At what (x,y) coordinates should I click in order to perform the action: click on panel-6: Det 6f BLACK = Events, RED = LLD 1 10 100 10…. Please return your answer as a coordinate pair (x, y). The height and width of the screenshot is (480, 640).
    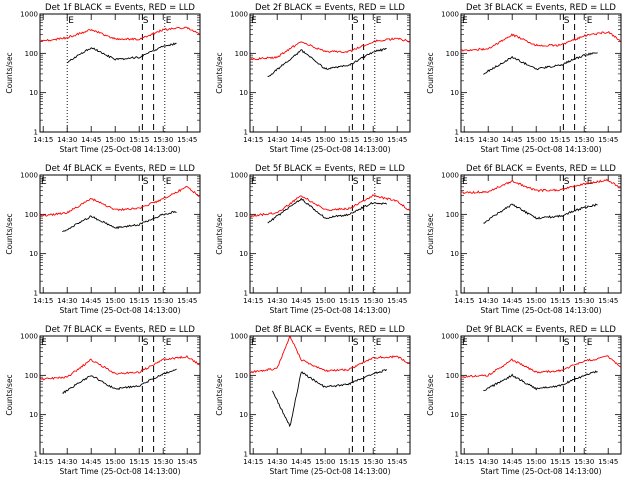
    Looking at the image, I should click on (524, 239).